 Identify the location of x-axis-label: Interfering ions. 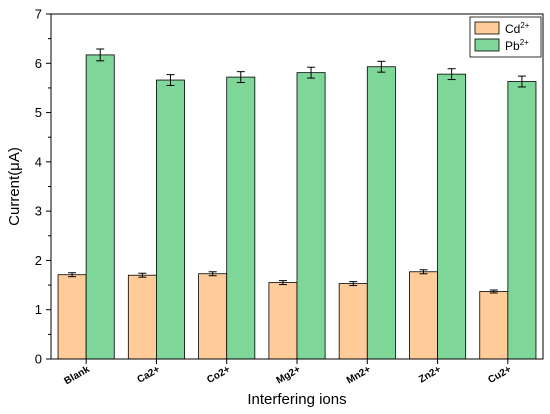
(296, 399).